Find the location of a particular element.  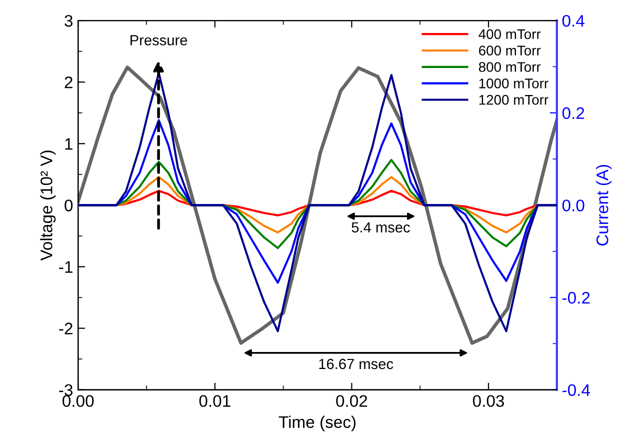

y-axis-title: Voltage (10² V) is located at coordinates (48, 205).